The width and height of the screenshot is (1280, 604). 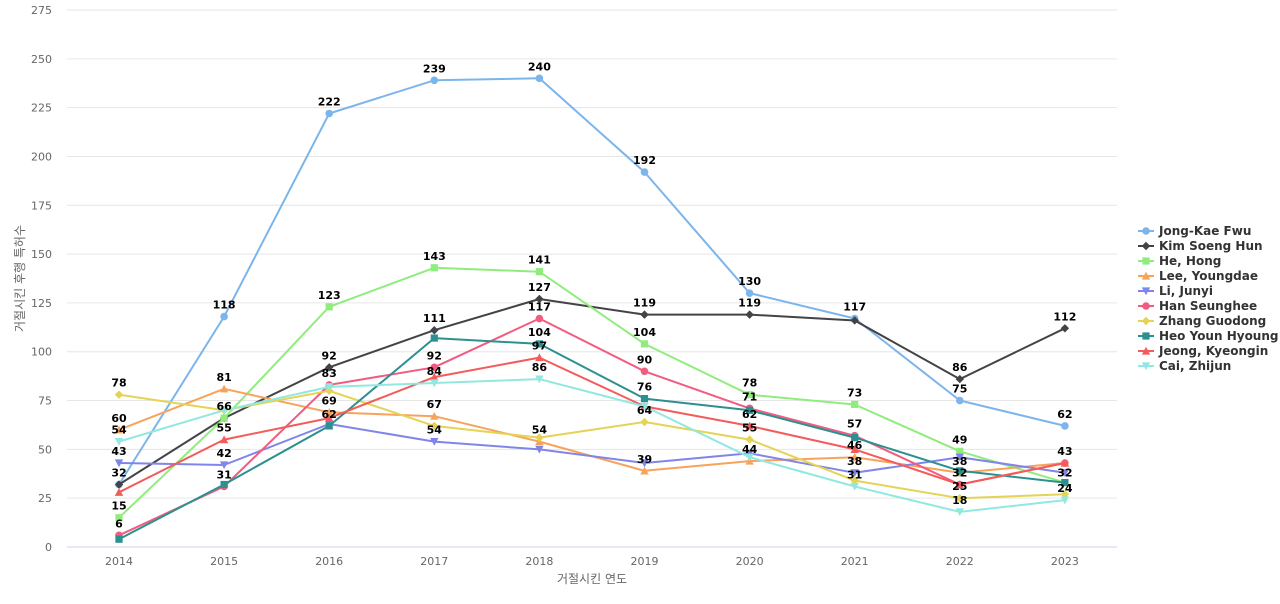 What do you see at coordinates (434, 256) in the screenshot?
I see `data-label: 143` at bounding box center [434, 256].